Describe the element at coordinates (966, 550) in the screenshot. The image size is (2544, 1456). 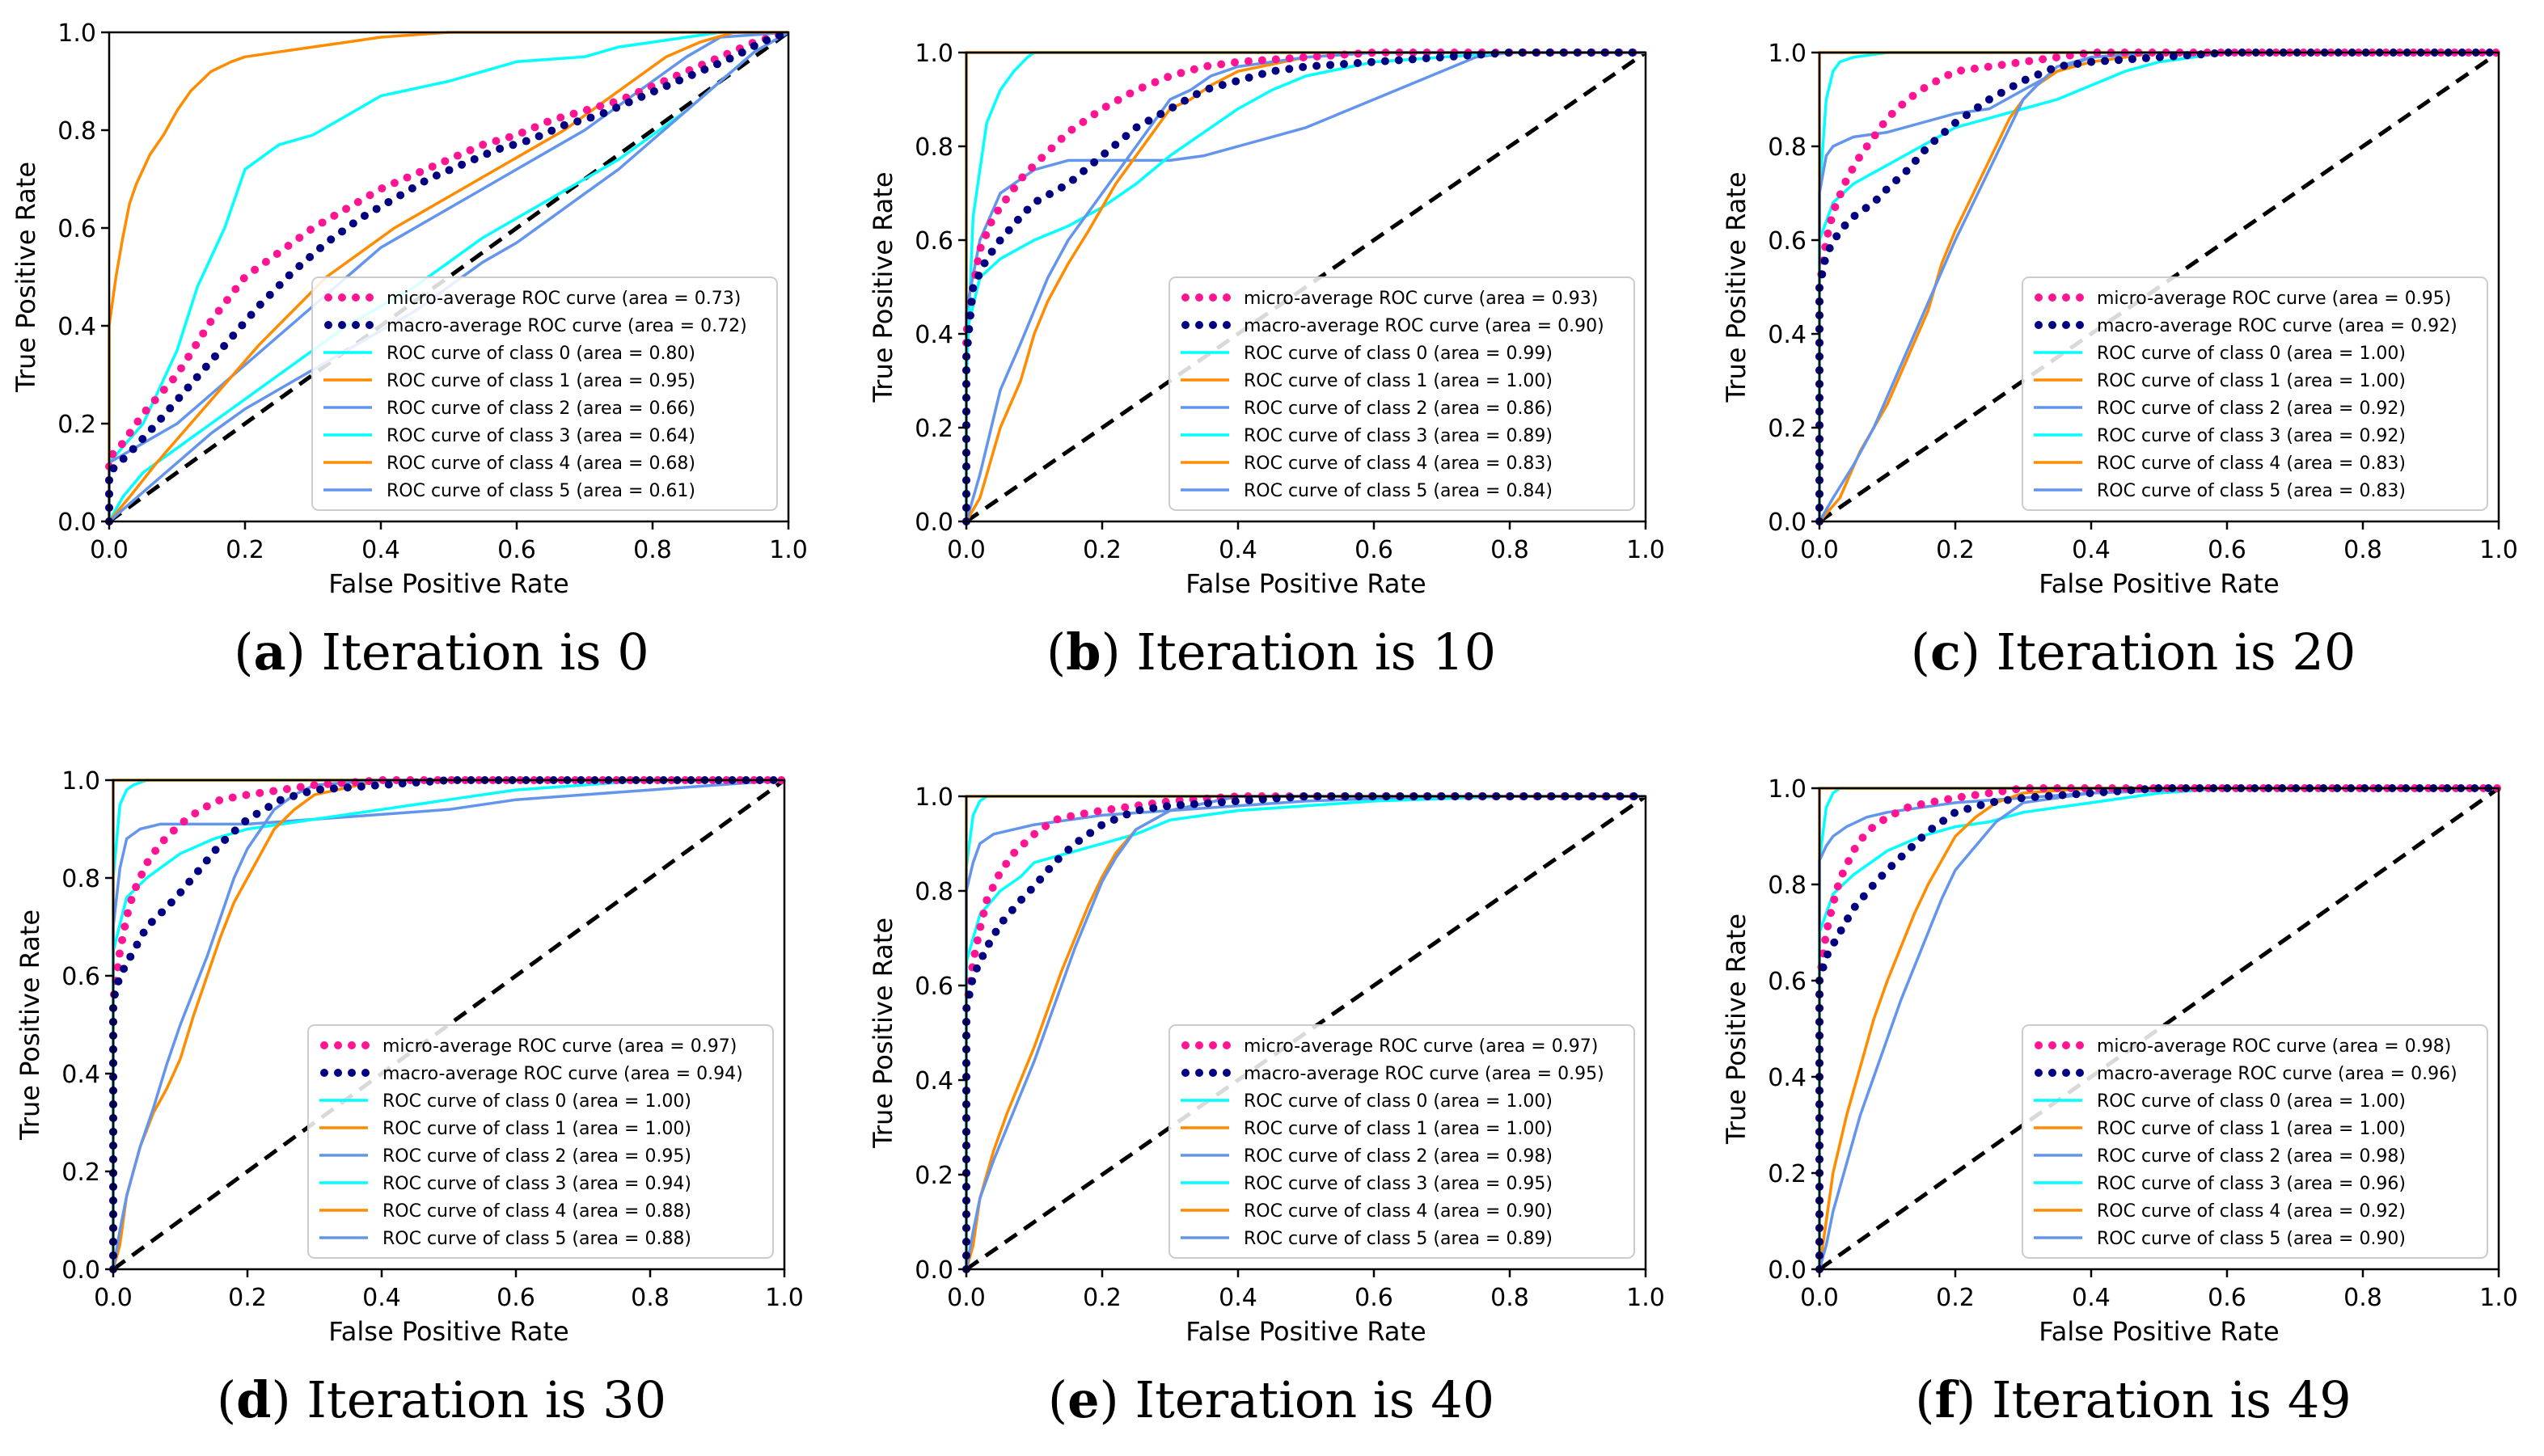
I see `x-tick-label: 0.0` at that location.